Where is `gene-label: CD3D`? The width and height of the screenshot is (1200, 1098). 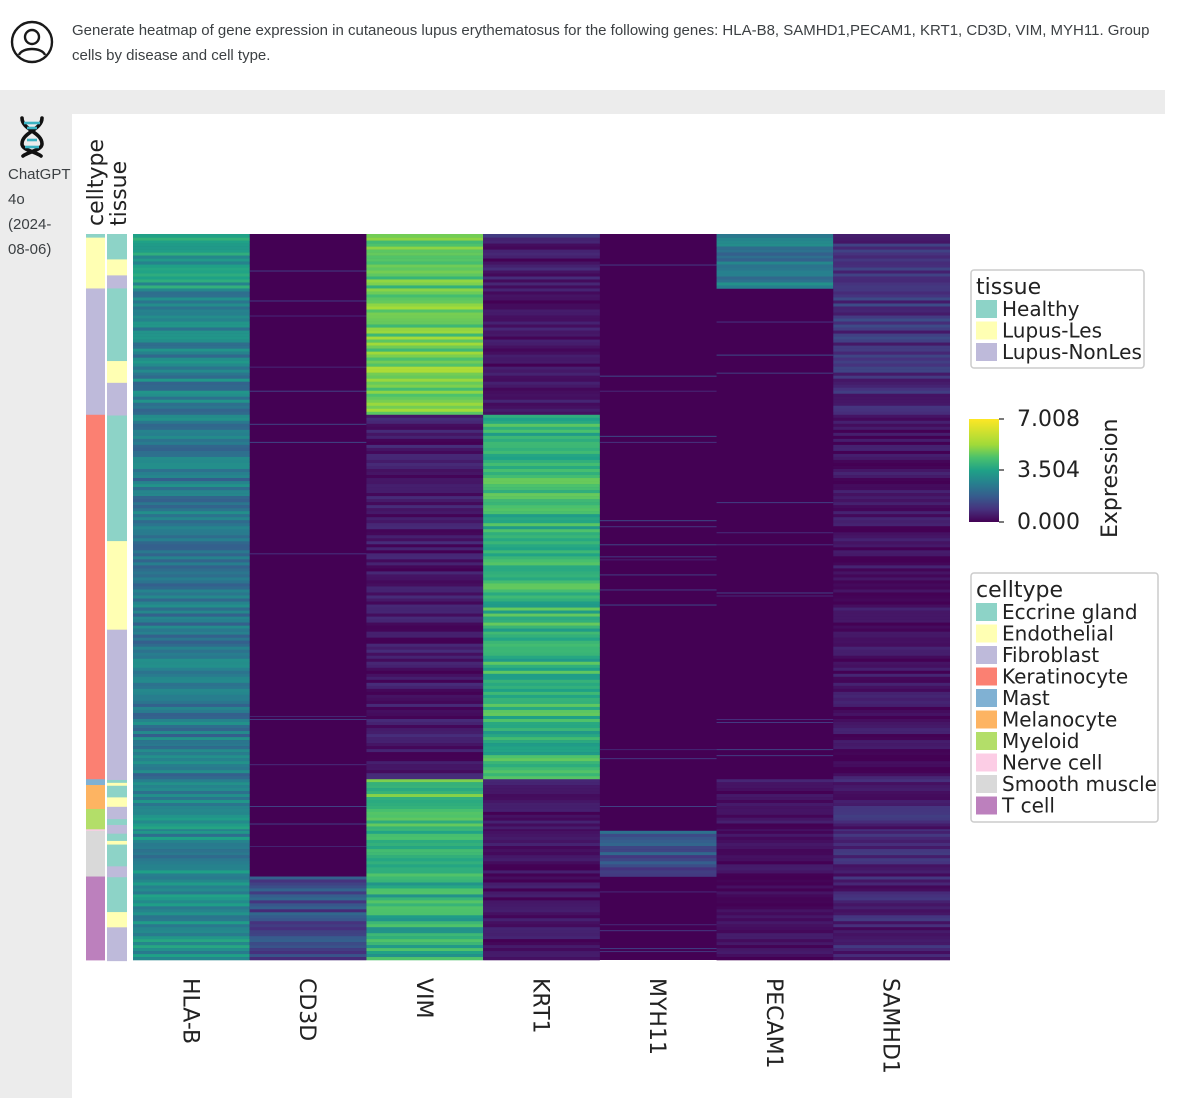 gene-label: CD3D is located at coordinates (306, 1009).